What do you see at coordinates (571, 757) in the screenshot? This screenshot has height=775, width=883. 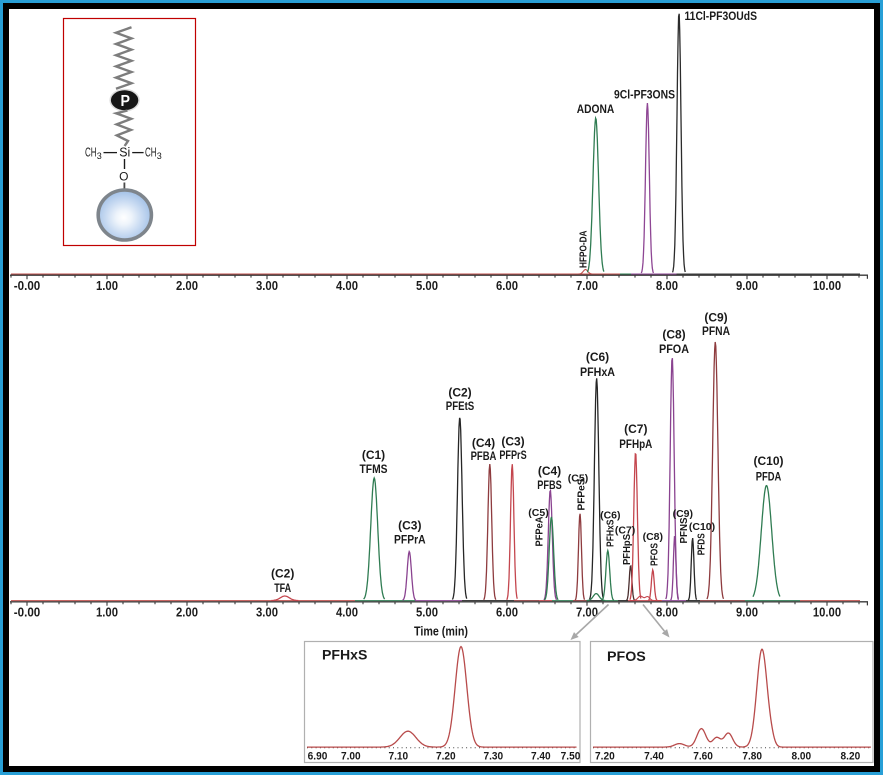 I see `svg-text: 7.50` at bounding box center [571, 757].